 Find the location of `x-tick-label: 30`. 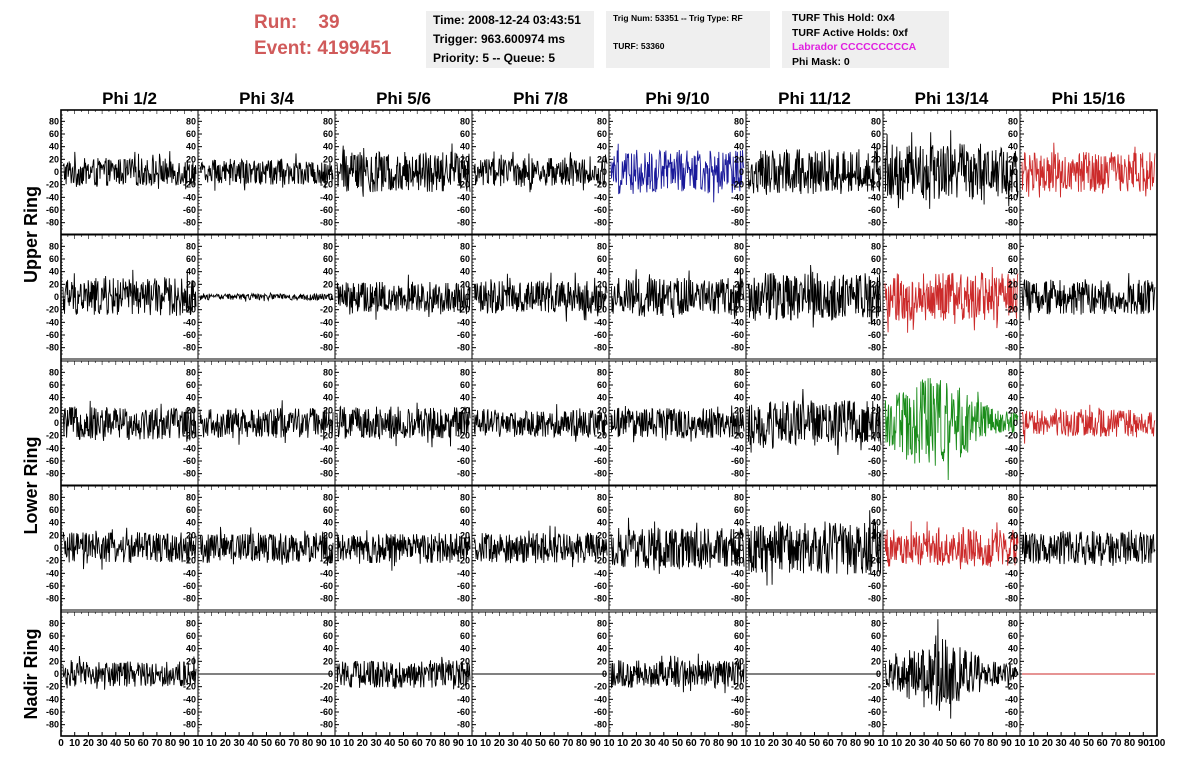

x-tick-label: 30 is located at coordinates (788, 743).